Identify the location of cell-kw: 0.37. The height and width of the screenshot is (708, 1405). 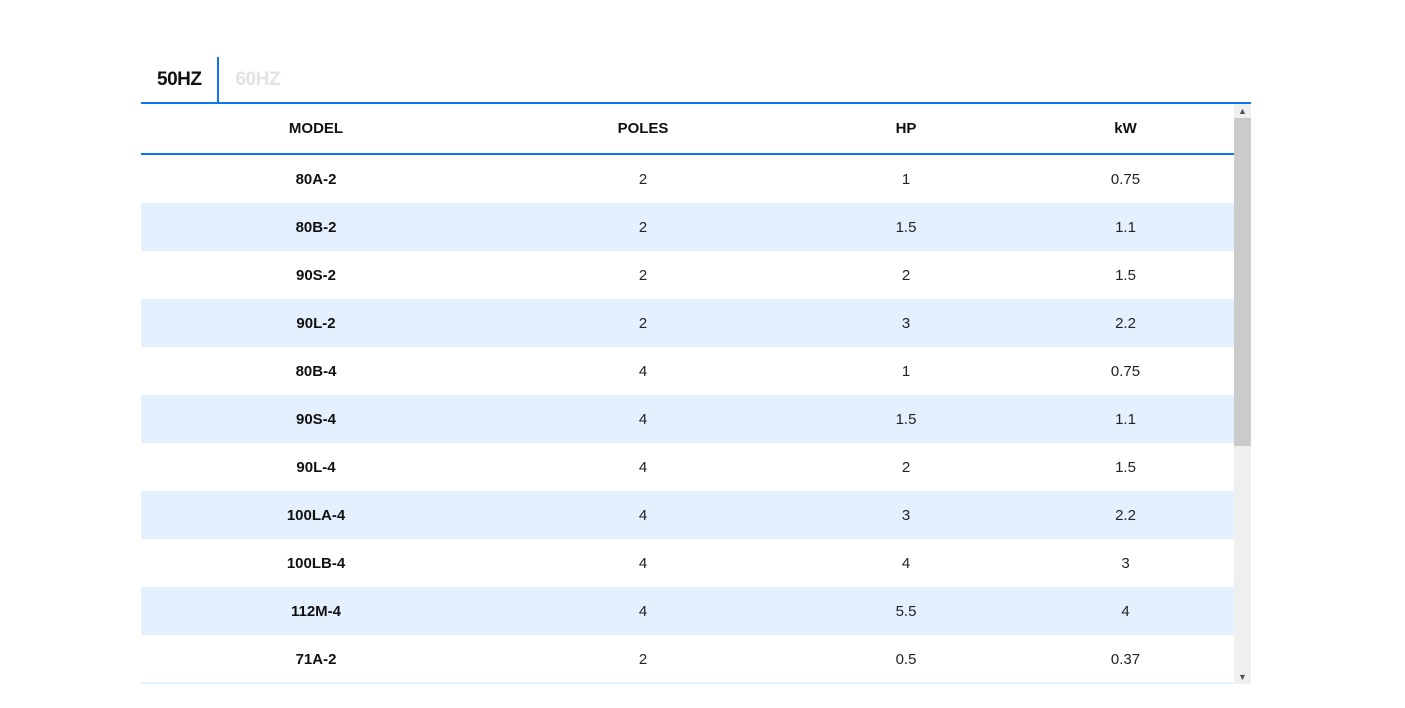
(1125, 659).